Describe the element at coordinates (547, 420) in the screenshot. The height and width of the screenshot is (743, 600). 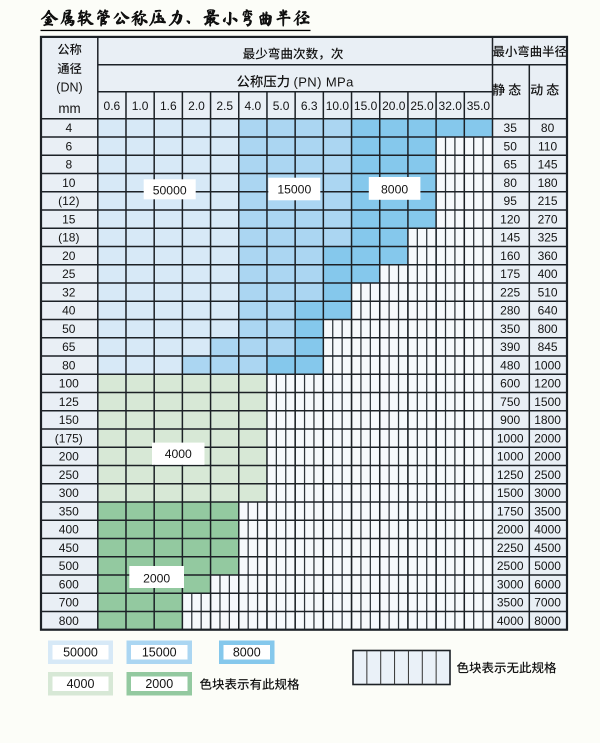
I see `svg-text: 1800` at that location.